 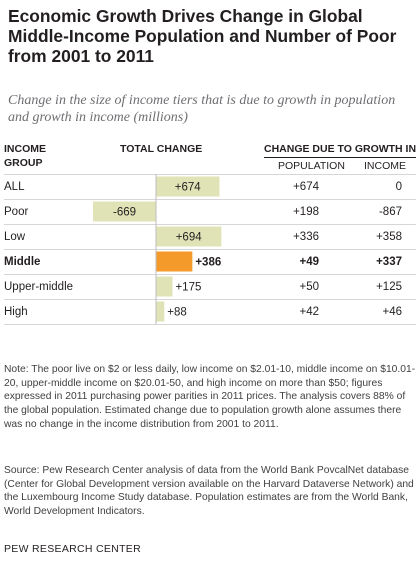 What do you see at coordinates (208, 263) in the screenshot?
I see `bar-label-middle: +386` at bounding box center [208, 263].